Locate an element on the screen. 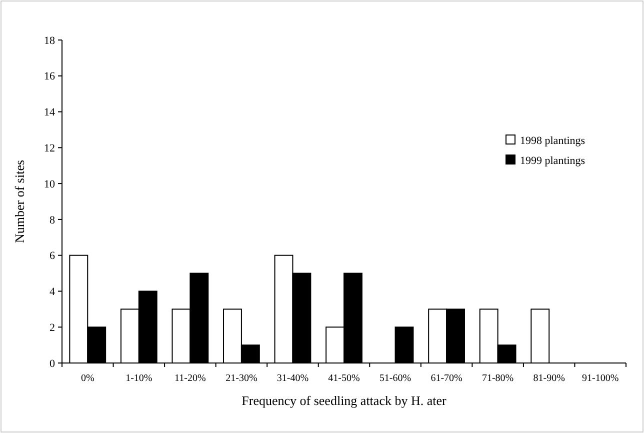 The width and height of the screenshot is (644, 433). y-tick-label: 10 is located at coordinates (50, 184).